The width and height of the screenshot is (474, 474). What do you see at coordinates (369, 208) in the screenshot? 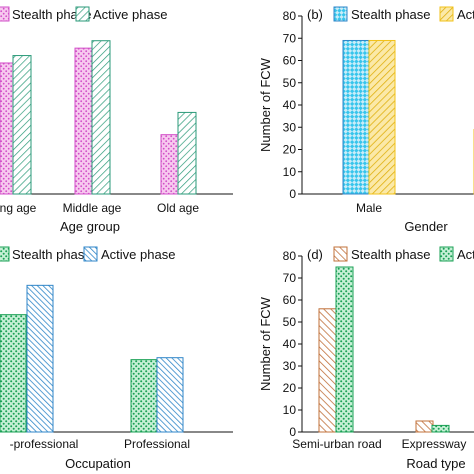
I see `x-category-label: Male` at bounding box center [369, 208].